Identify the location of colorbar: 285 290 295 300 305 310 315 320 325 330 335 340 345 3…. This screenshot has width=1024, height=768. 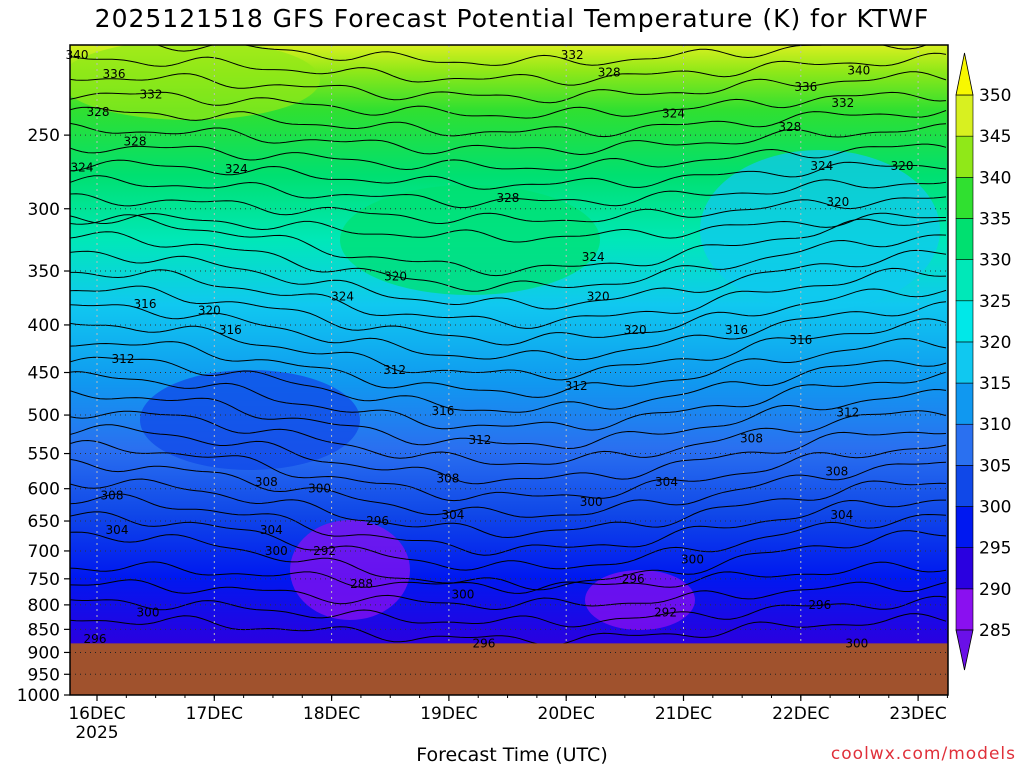
(983, 361).